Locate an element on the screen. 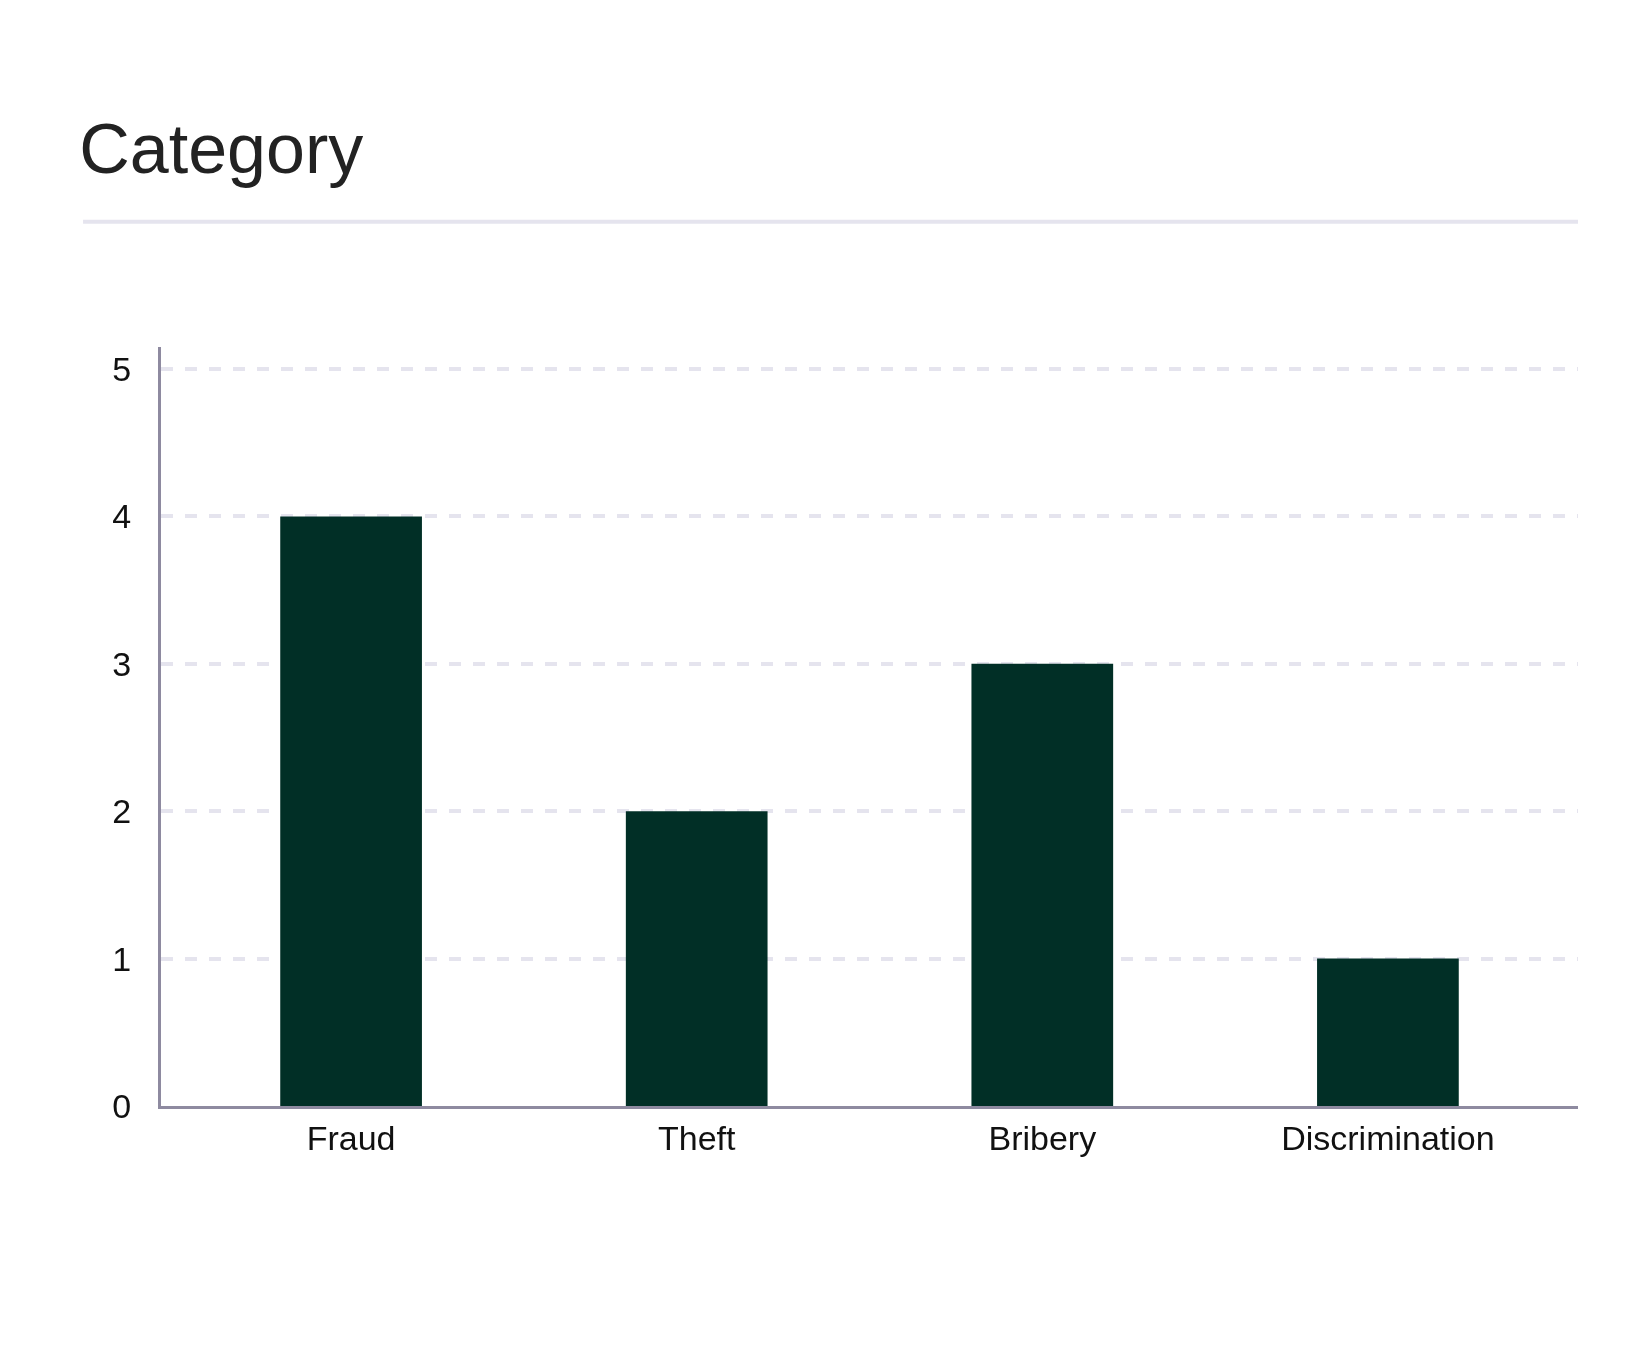 The width and height of the screenshot is (1651, 1347). y-tick-label: 0 is located at coordinates (122, 1105).